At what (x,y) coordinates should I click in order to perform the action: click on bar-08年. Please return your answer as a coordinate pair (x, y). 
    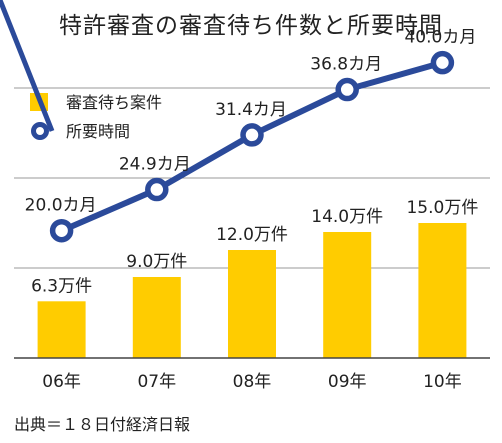
    Looking at the image, I should click on (252, 304).